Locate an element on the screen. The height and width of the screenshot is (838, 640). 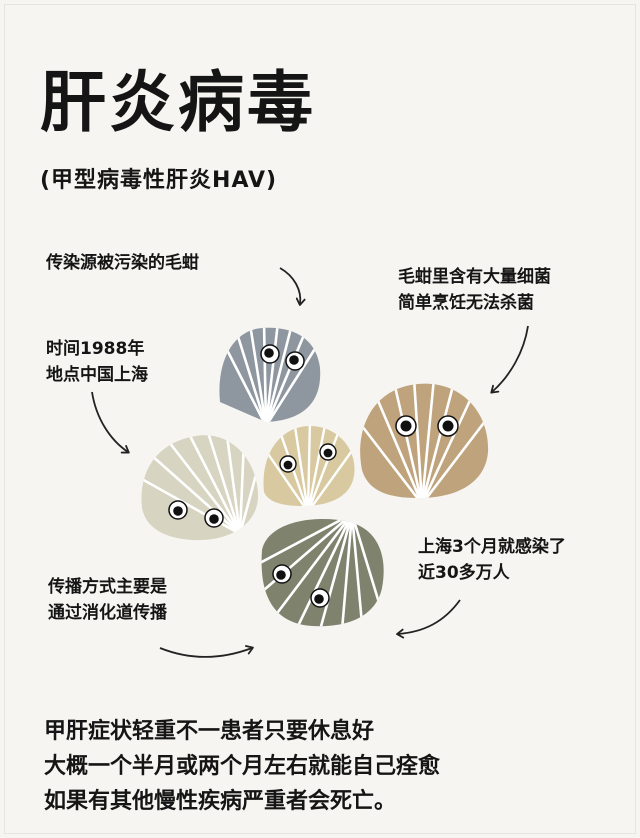
summary-line-2: 大概一个半月或两个月左右就能自己痊愈 is located at coordinates (242, 766).